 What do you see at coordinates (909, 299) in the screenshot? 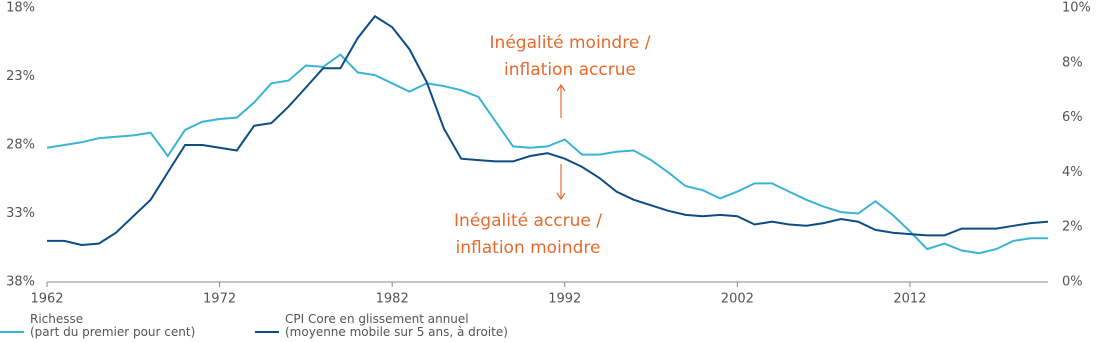
I see `x-tick-label: 2012` at bounding box center [909, 299].